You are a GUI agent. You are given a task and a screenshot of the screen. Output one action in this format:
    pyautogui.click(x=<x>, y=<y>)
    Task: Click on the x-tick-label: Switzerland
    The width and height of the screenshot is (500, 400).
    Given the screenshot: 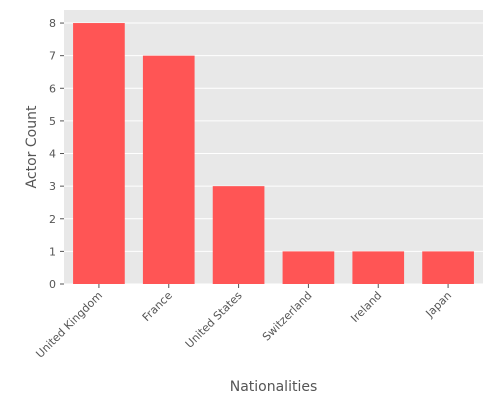 What is the action you would take?
    pyautogui.click(x=287, y=316)
    